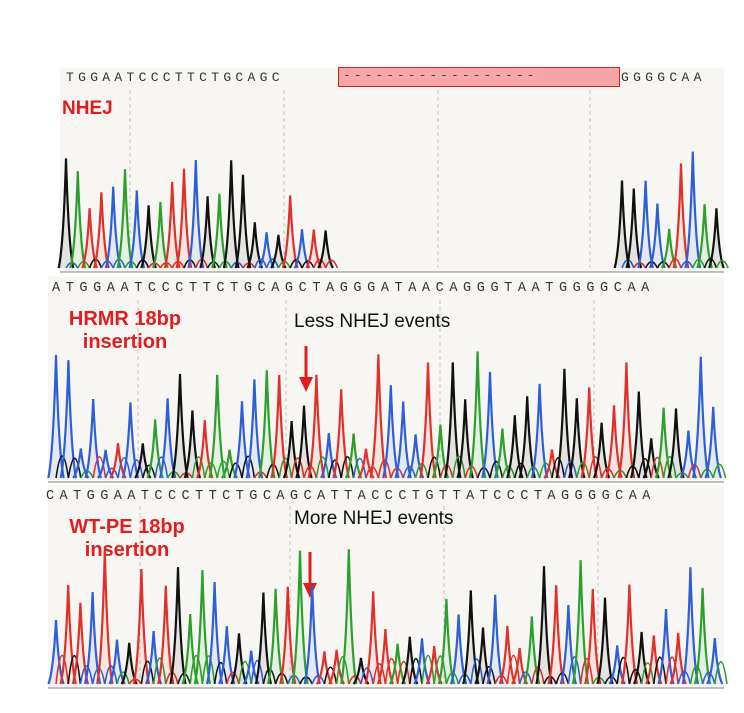  Describe the element at coordinates (102, 109) in the screenshot. I see `nhej-label: NHEJ` at that location.